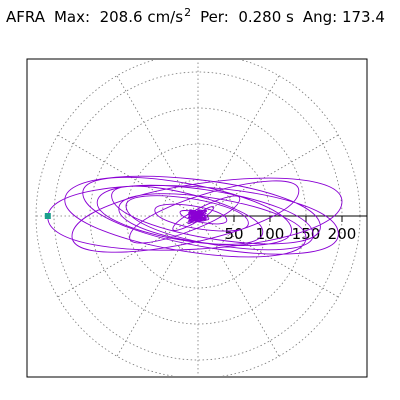 Image resolution: width=400 pixels, height=400 pixels. What do you see at coordinates (214, 17) in the screenshot?
I see `period-label: Per:` at bounding box center [214, 17].